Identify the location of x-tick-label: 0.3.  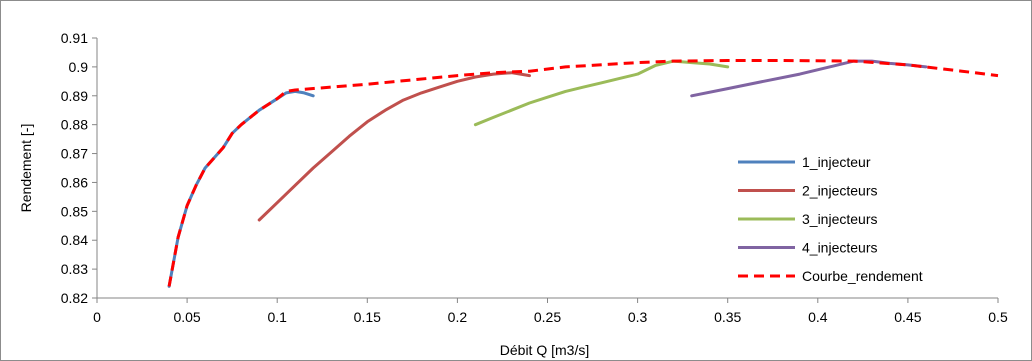
(638, 317).